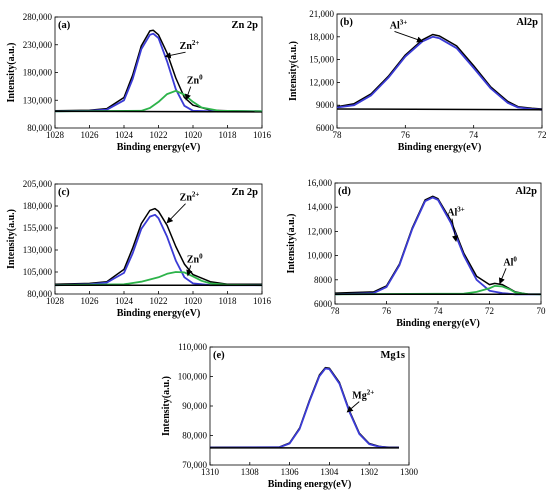  Describe the element at coordinates (363, 395) in the screenshot. I see `peak-annotation: Mg2+` at that location.